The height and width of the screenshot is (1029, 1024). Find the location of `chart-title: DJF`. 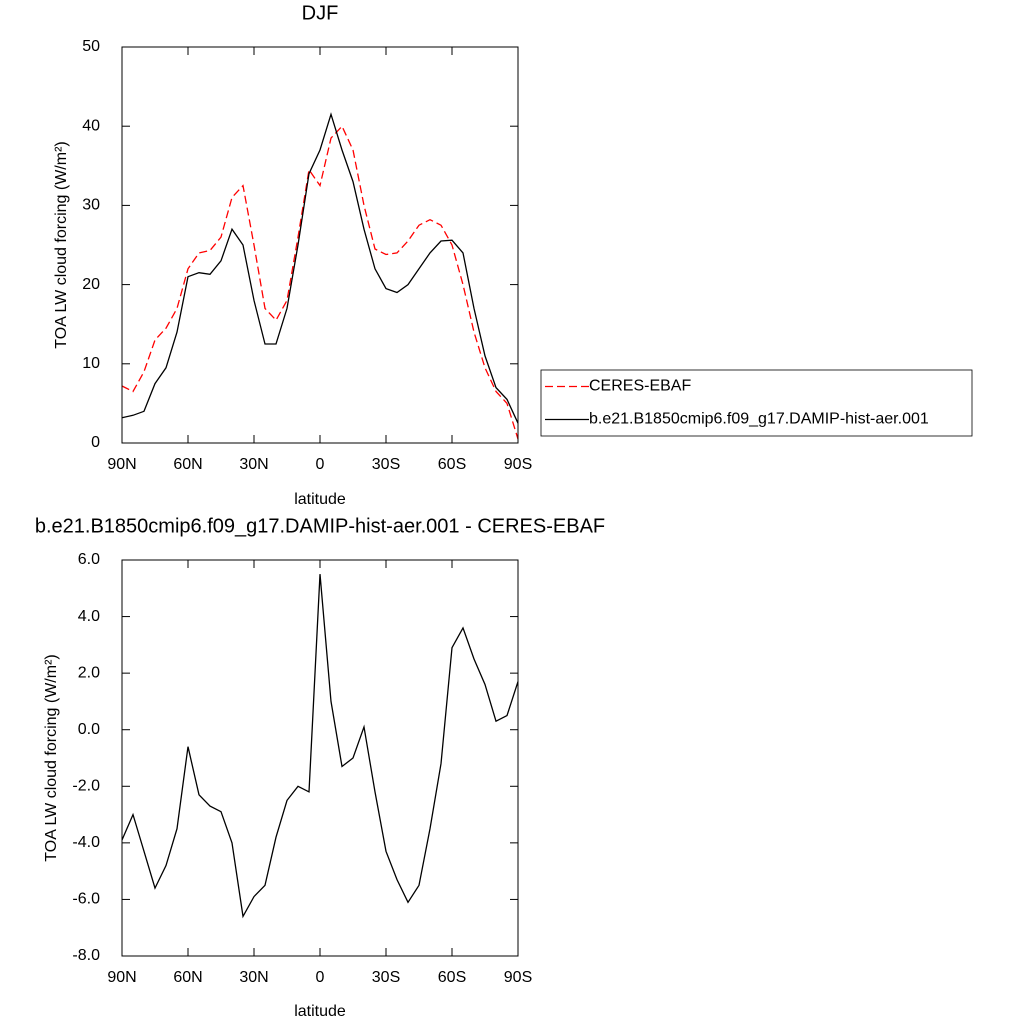

chart-title: DJF is located at coordinates (320, 13).